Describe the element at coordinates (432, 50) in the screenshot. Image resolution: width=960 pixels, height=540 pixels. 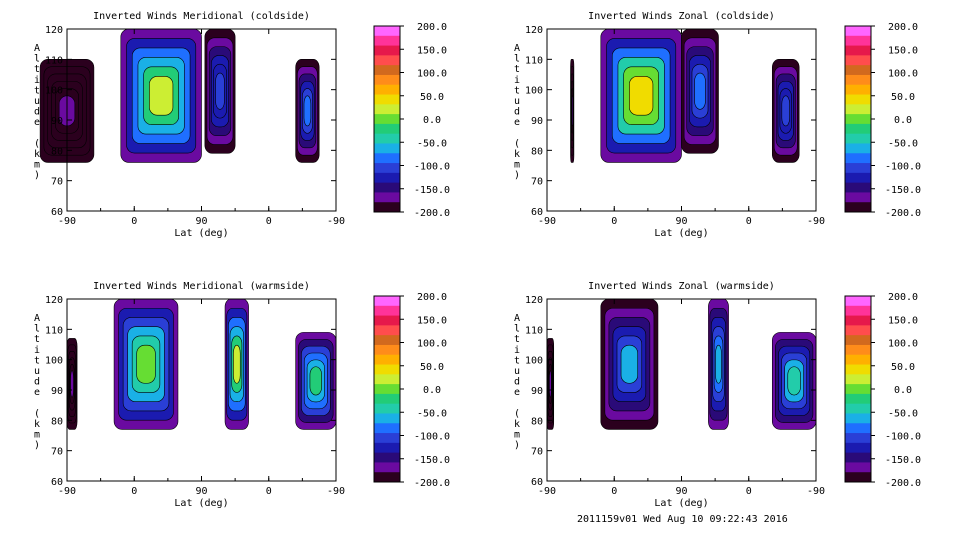
I see `colorbar-label: 150.0` at that location.